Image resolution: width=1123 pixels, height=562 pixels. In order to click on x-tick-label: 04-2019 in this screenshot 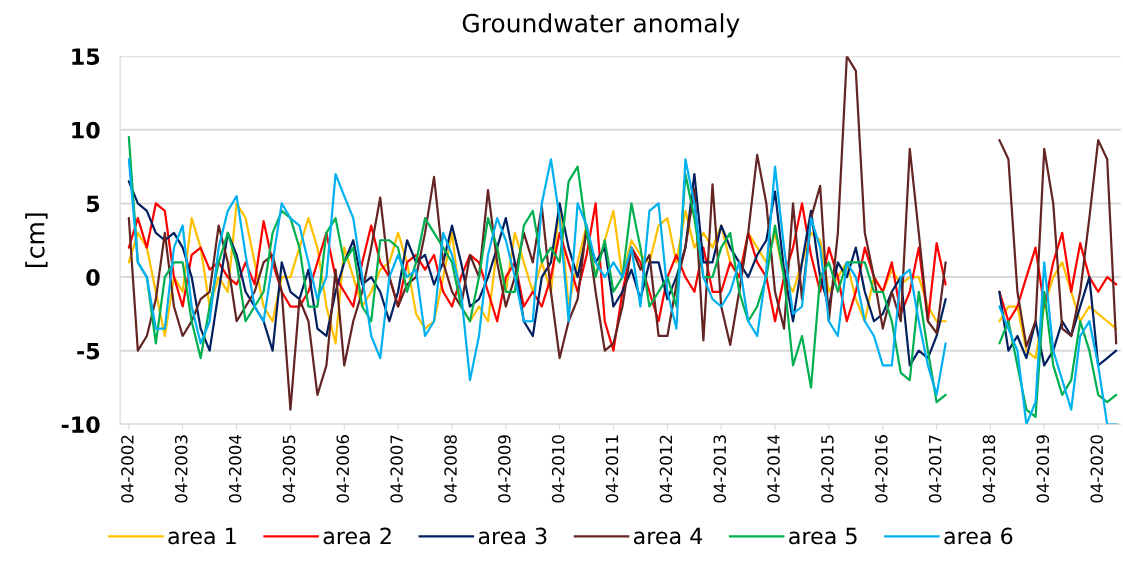, I will do `click(1043, 469)`.